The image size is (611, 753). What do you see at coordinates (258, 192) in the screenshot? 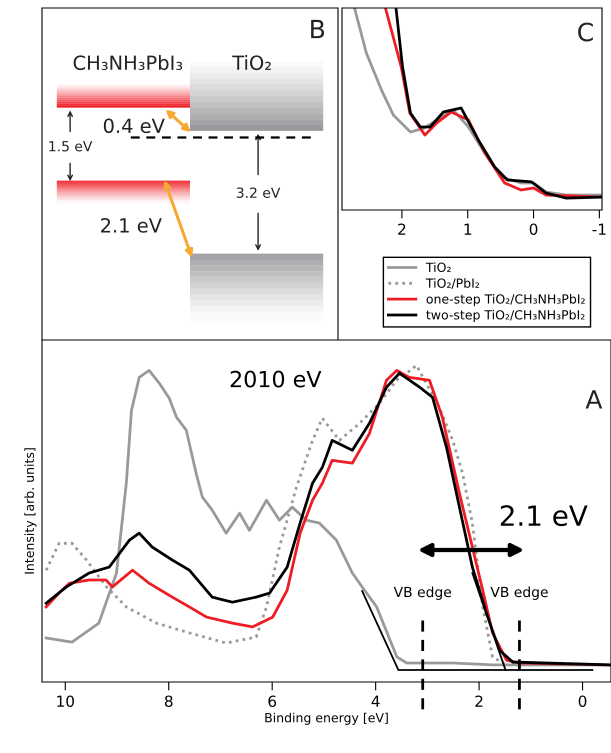
I see `text: 3.2 eV` at bounding box center [258, 192].